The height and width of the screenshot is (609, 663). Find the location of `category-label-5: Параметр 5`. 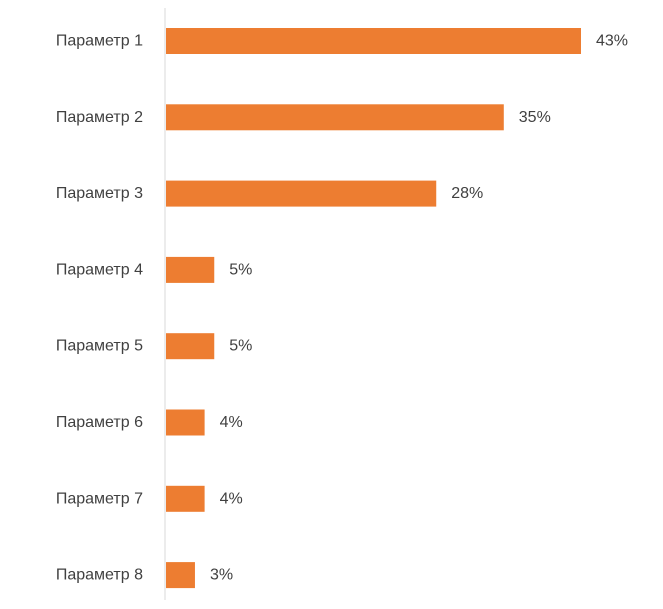

category-label-5: Параметр 5 is located at coordinates (99, 346).